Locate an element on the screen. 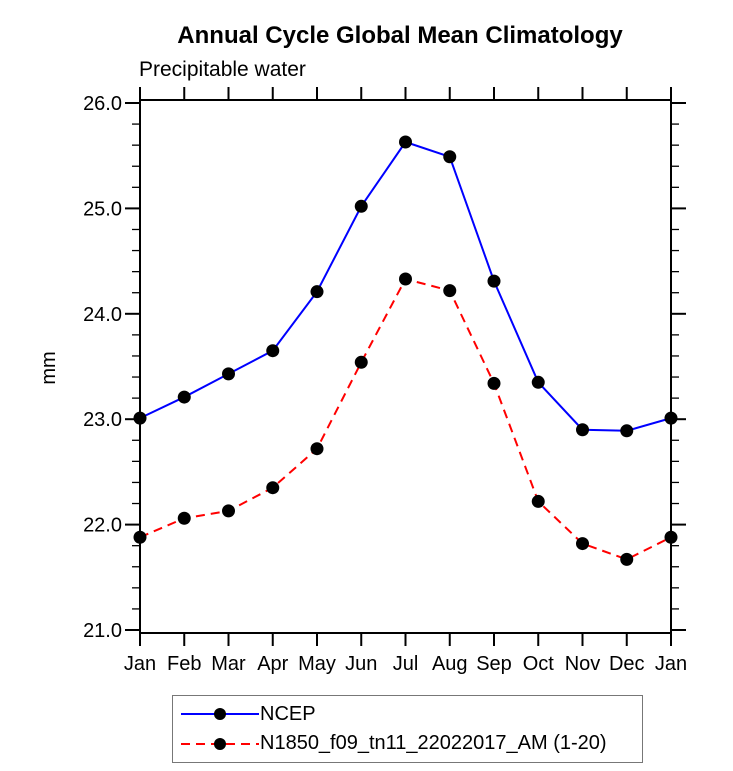 The image size is (733, 771). y-tick-label: 23.0 is located at coordinates (102, 420).